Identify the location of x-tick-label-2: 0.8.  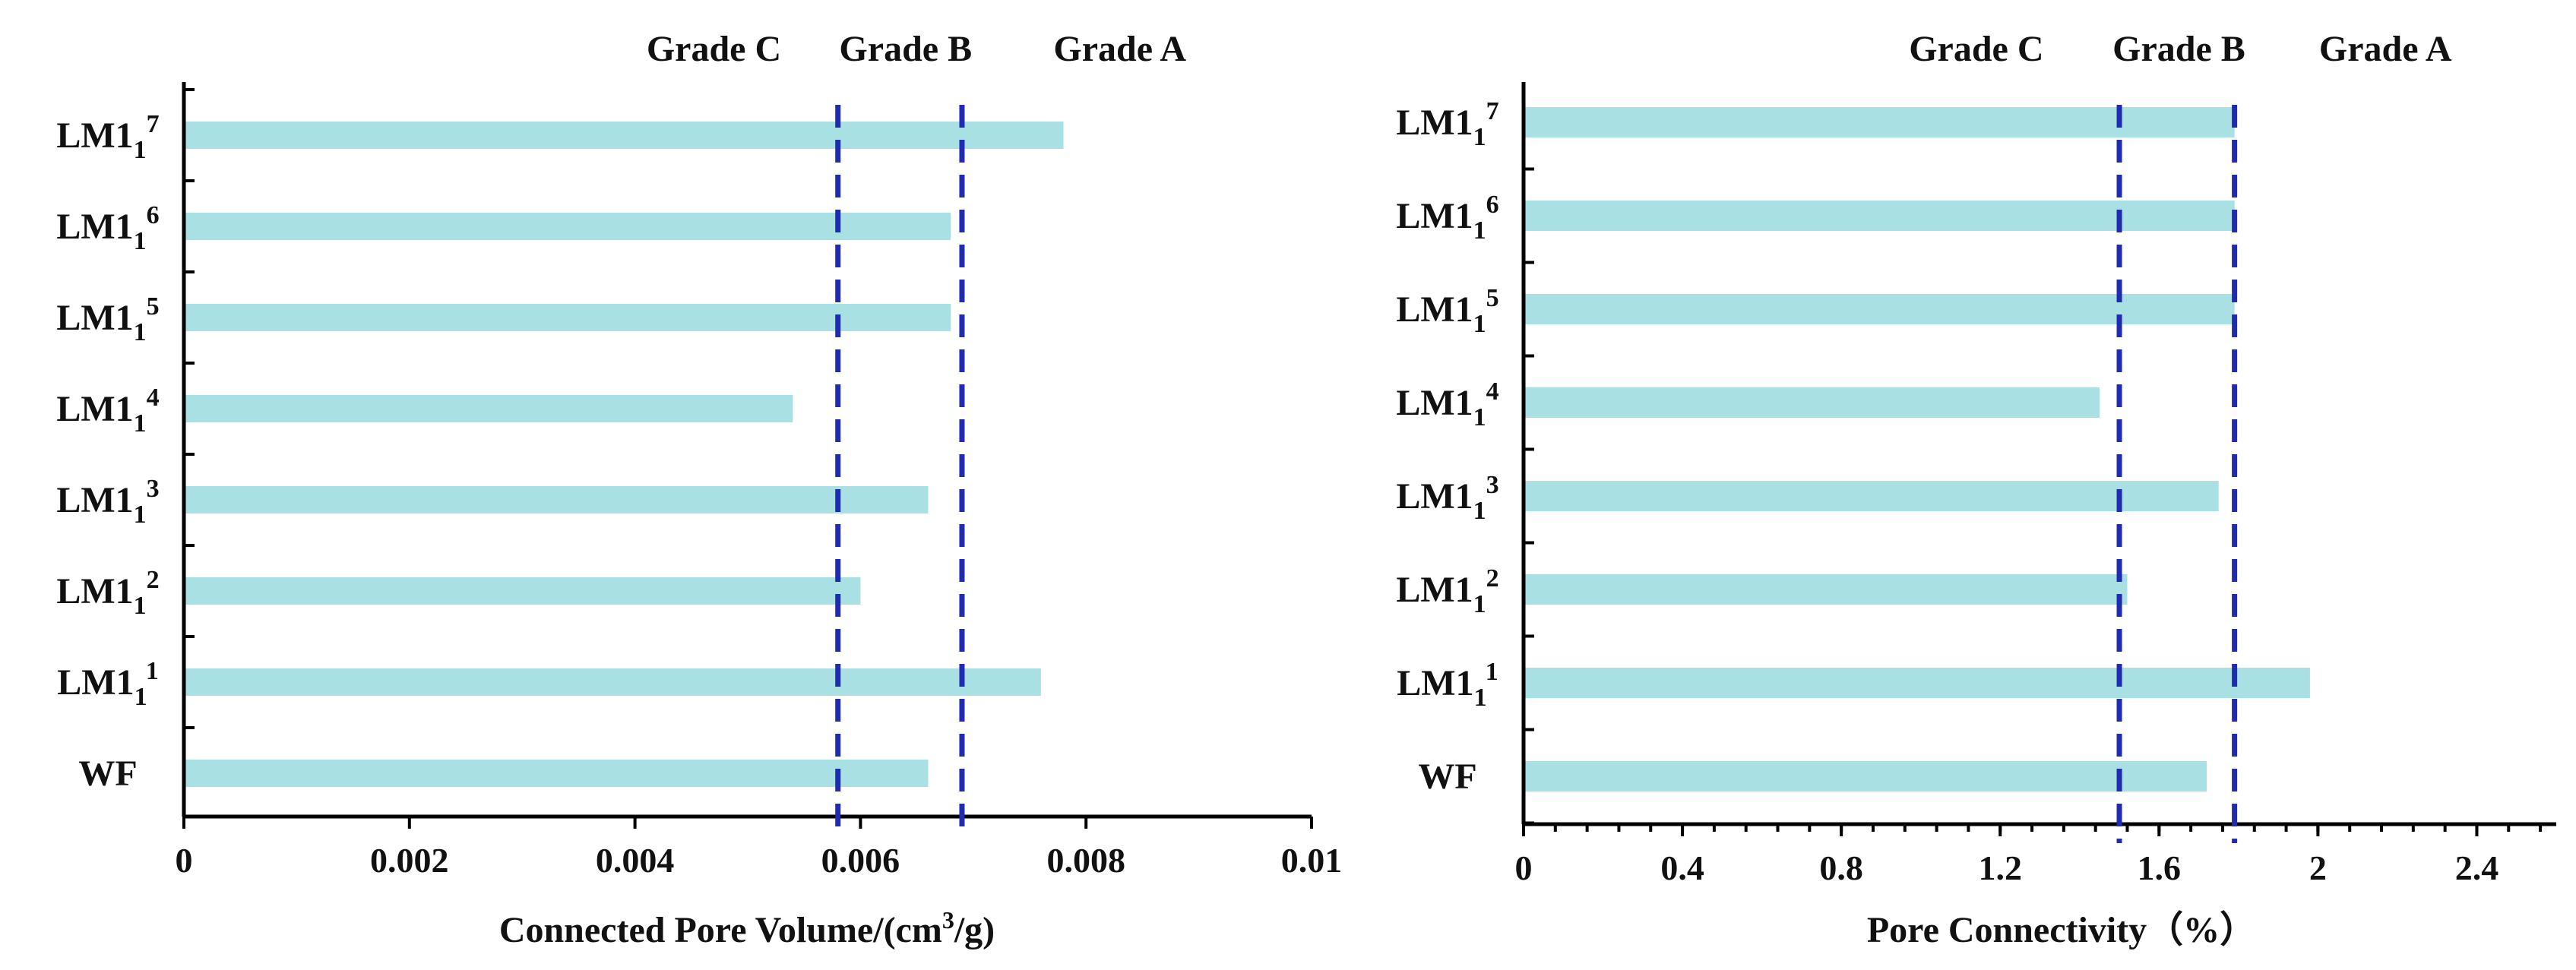
(1841, 867).